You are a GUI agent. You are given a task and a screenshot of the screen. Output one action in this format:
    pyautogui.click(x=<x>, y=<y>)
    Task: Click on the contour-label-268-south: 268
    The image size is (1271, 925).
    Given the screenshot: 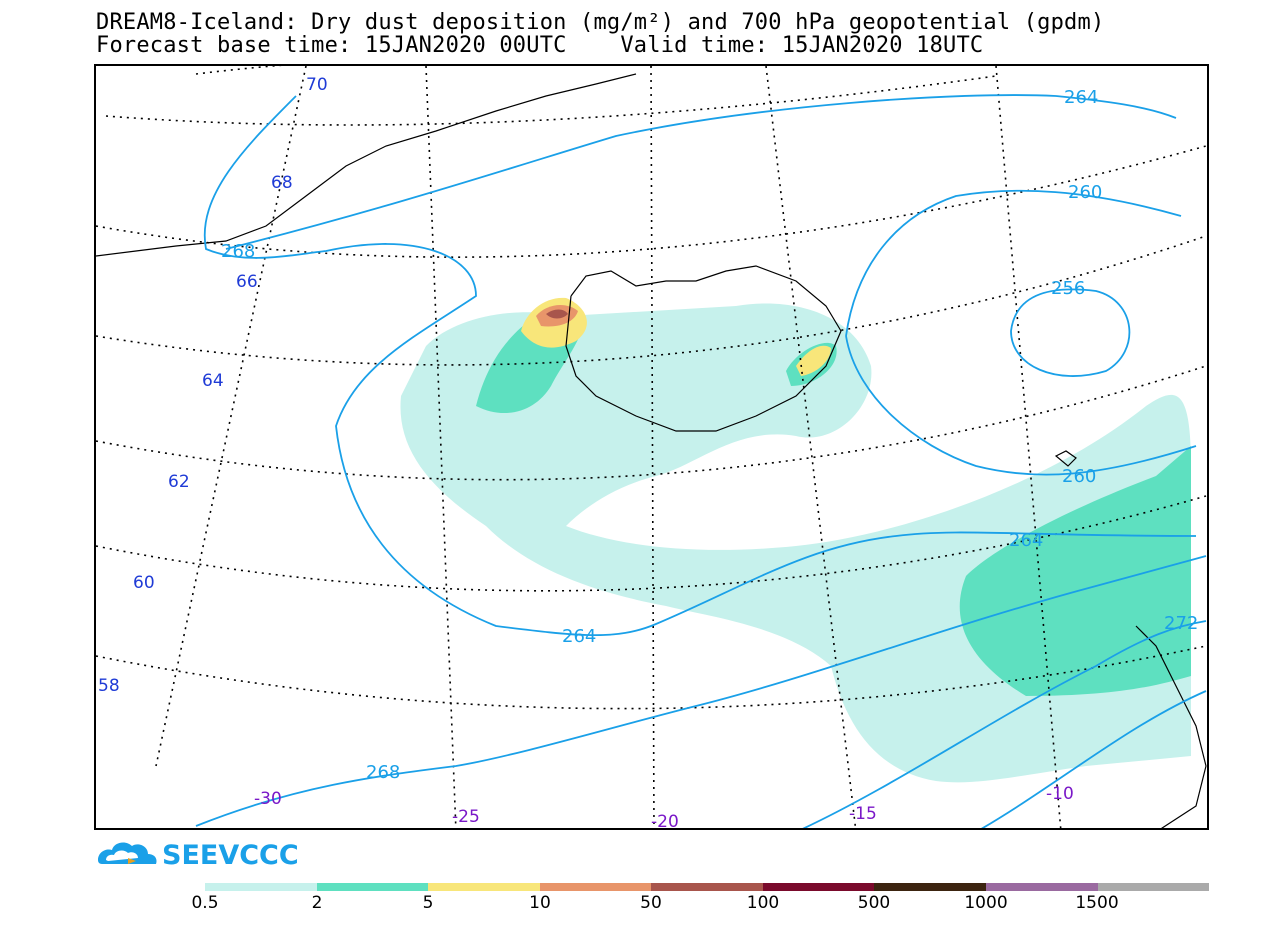 What is the action you would take?
    pyautogui.click(x=383, y=772)
    